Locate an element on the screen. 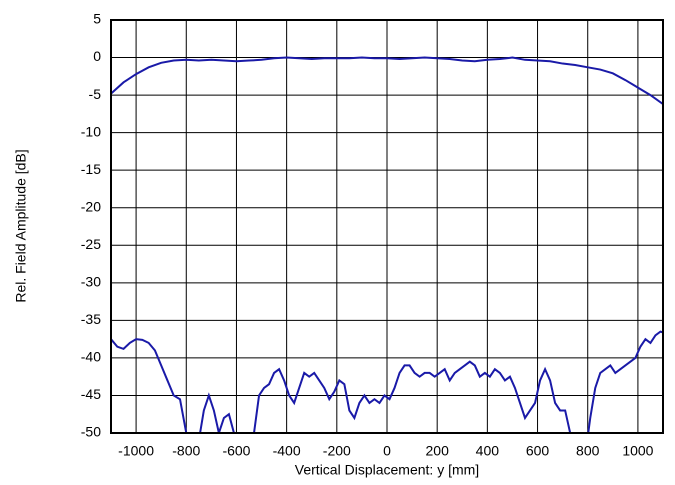 The width and height of the screenshot is (675, 485). y-tick-label: -45 is located at coordinates (91, 394).